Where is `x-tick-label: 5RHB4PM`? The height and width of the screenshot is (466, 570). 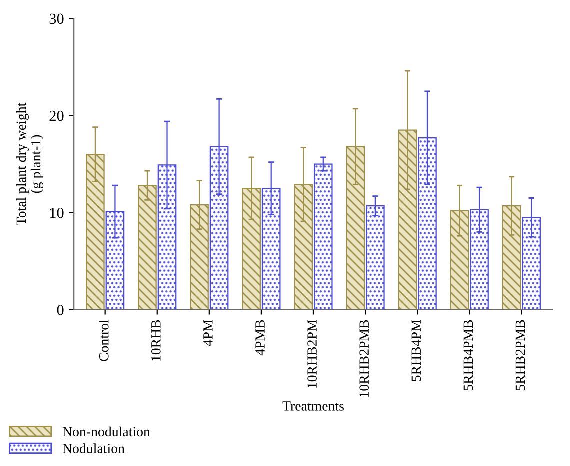
x-tick-label: 5RHB4PM is located at coordinates (417, 351).